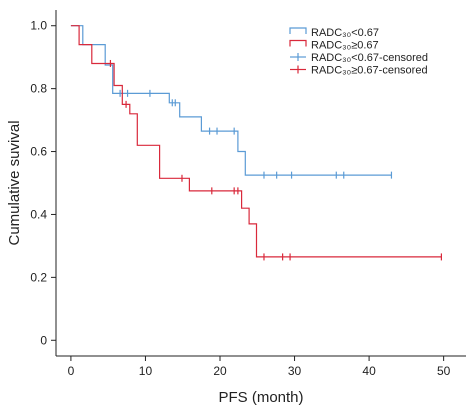 The image size is (474, 409). Describe the element at coordinates (14, 182) in the screenshot. I see `y-axis-title: Cumulative suvival` at that location.